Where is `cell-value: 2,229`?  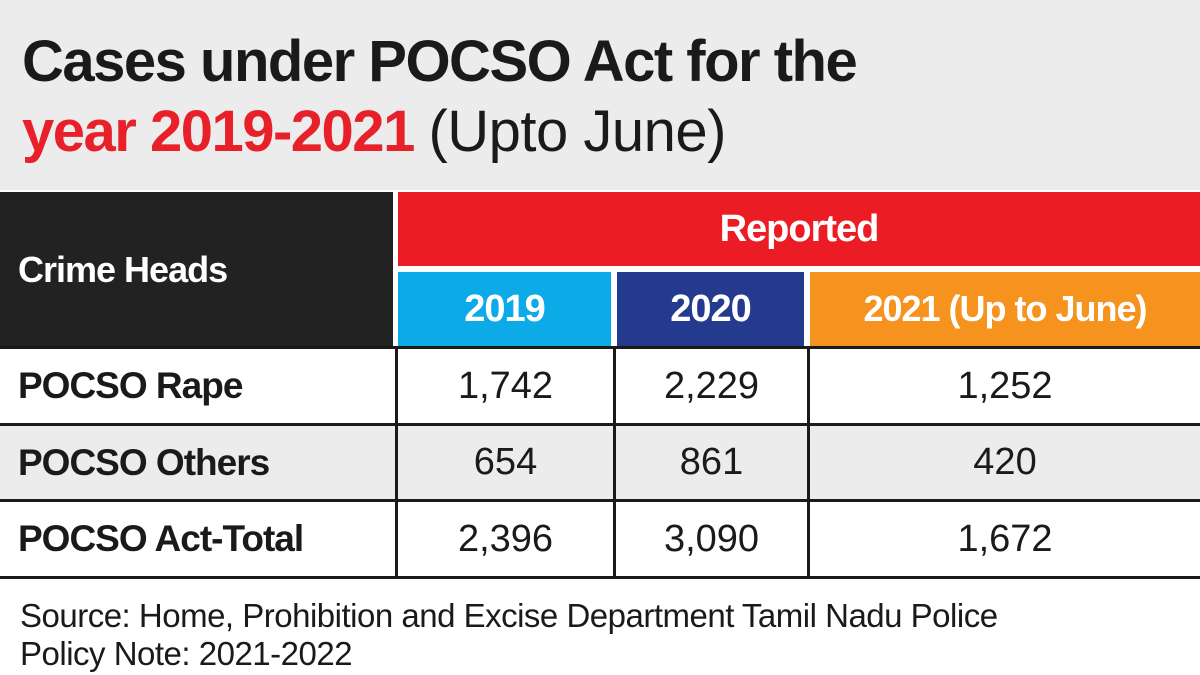 cell-value: 2,229 is located at coordinates (710, 386).